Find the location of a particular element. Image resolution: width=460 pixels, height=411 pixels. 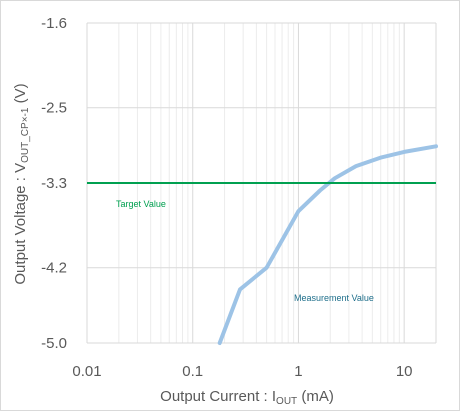

x-tick-label: 1 is located at coordinates (298, 371).